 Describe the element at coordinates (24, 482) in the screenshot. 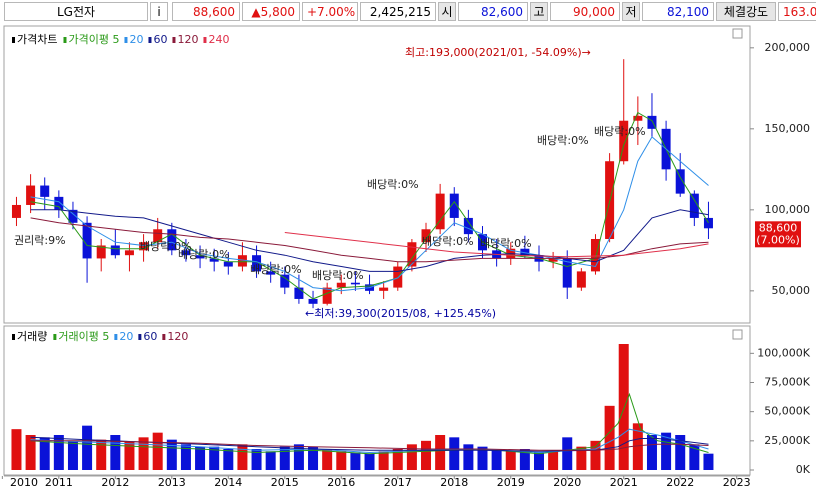

I see `x-tick-label: 2010` at that location.